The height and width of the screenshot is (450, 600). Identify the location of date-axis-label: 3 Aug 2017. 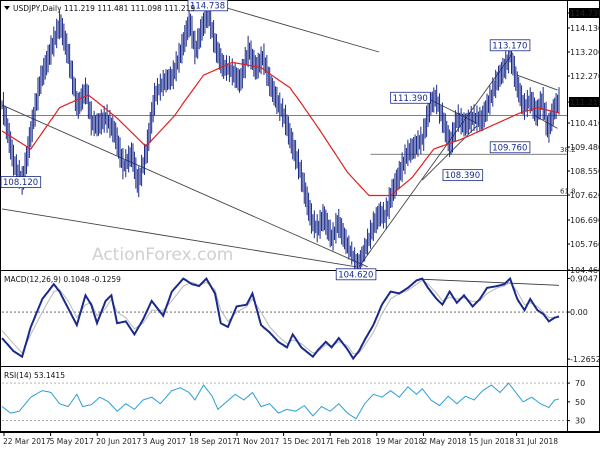
(164, 441).